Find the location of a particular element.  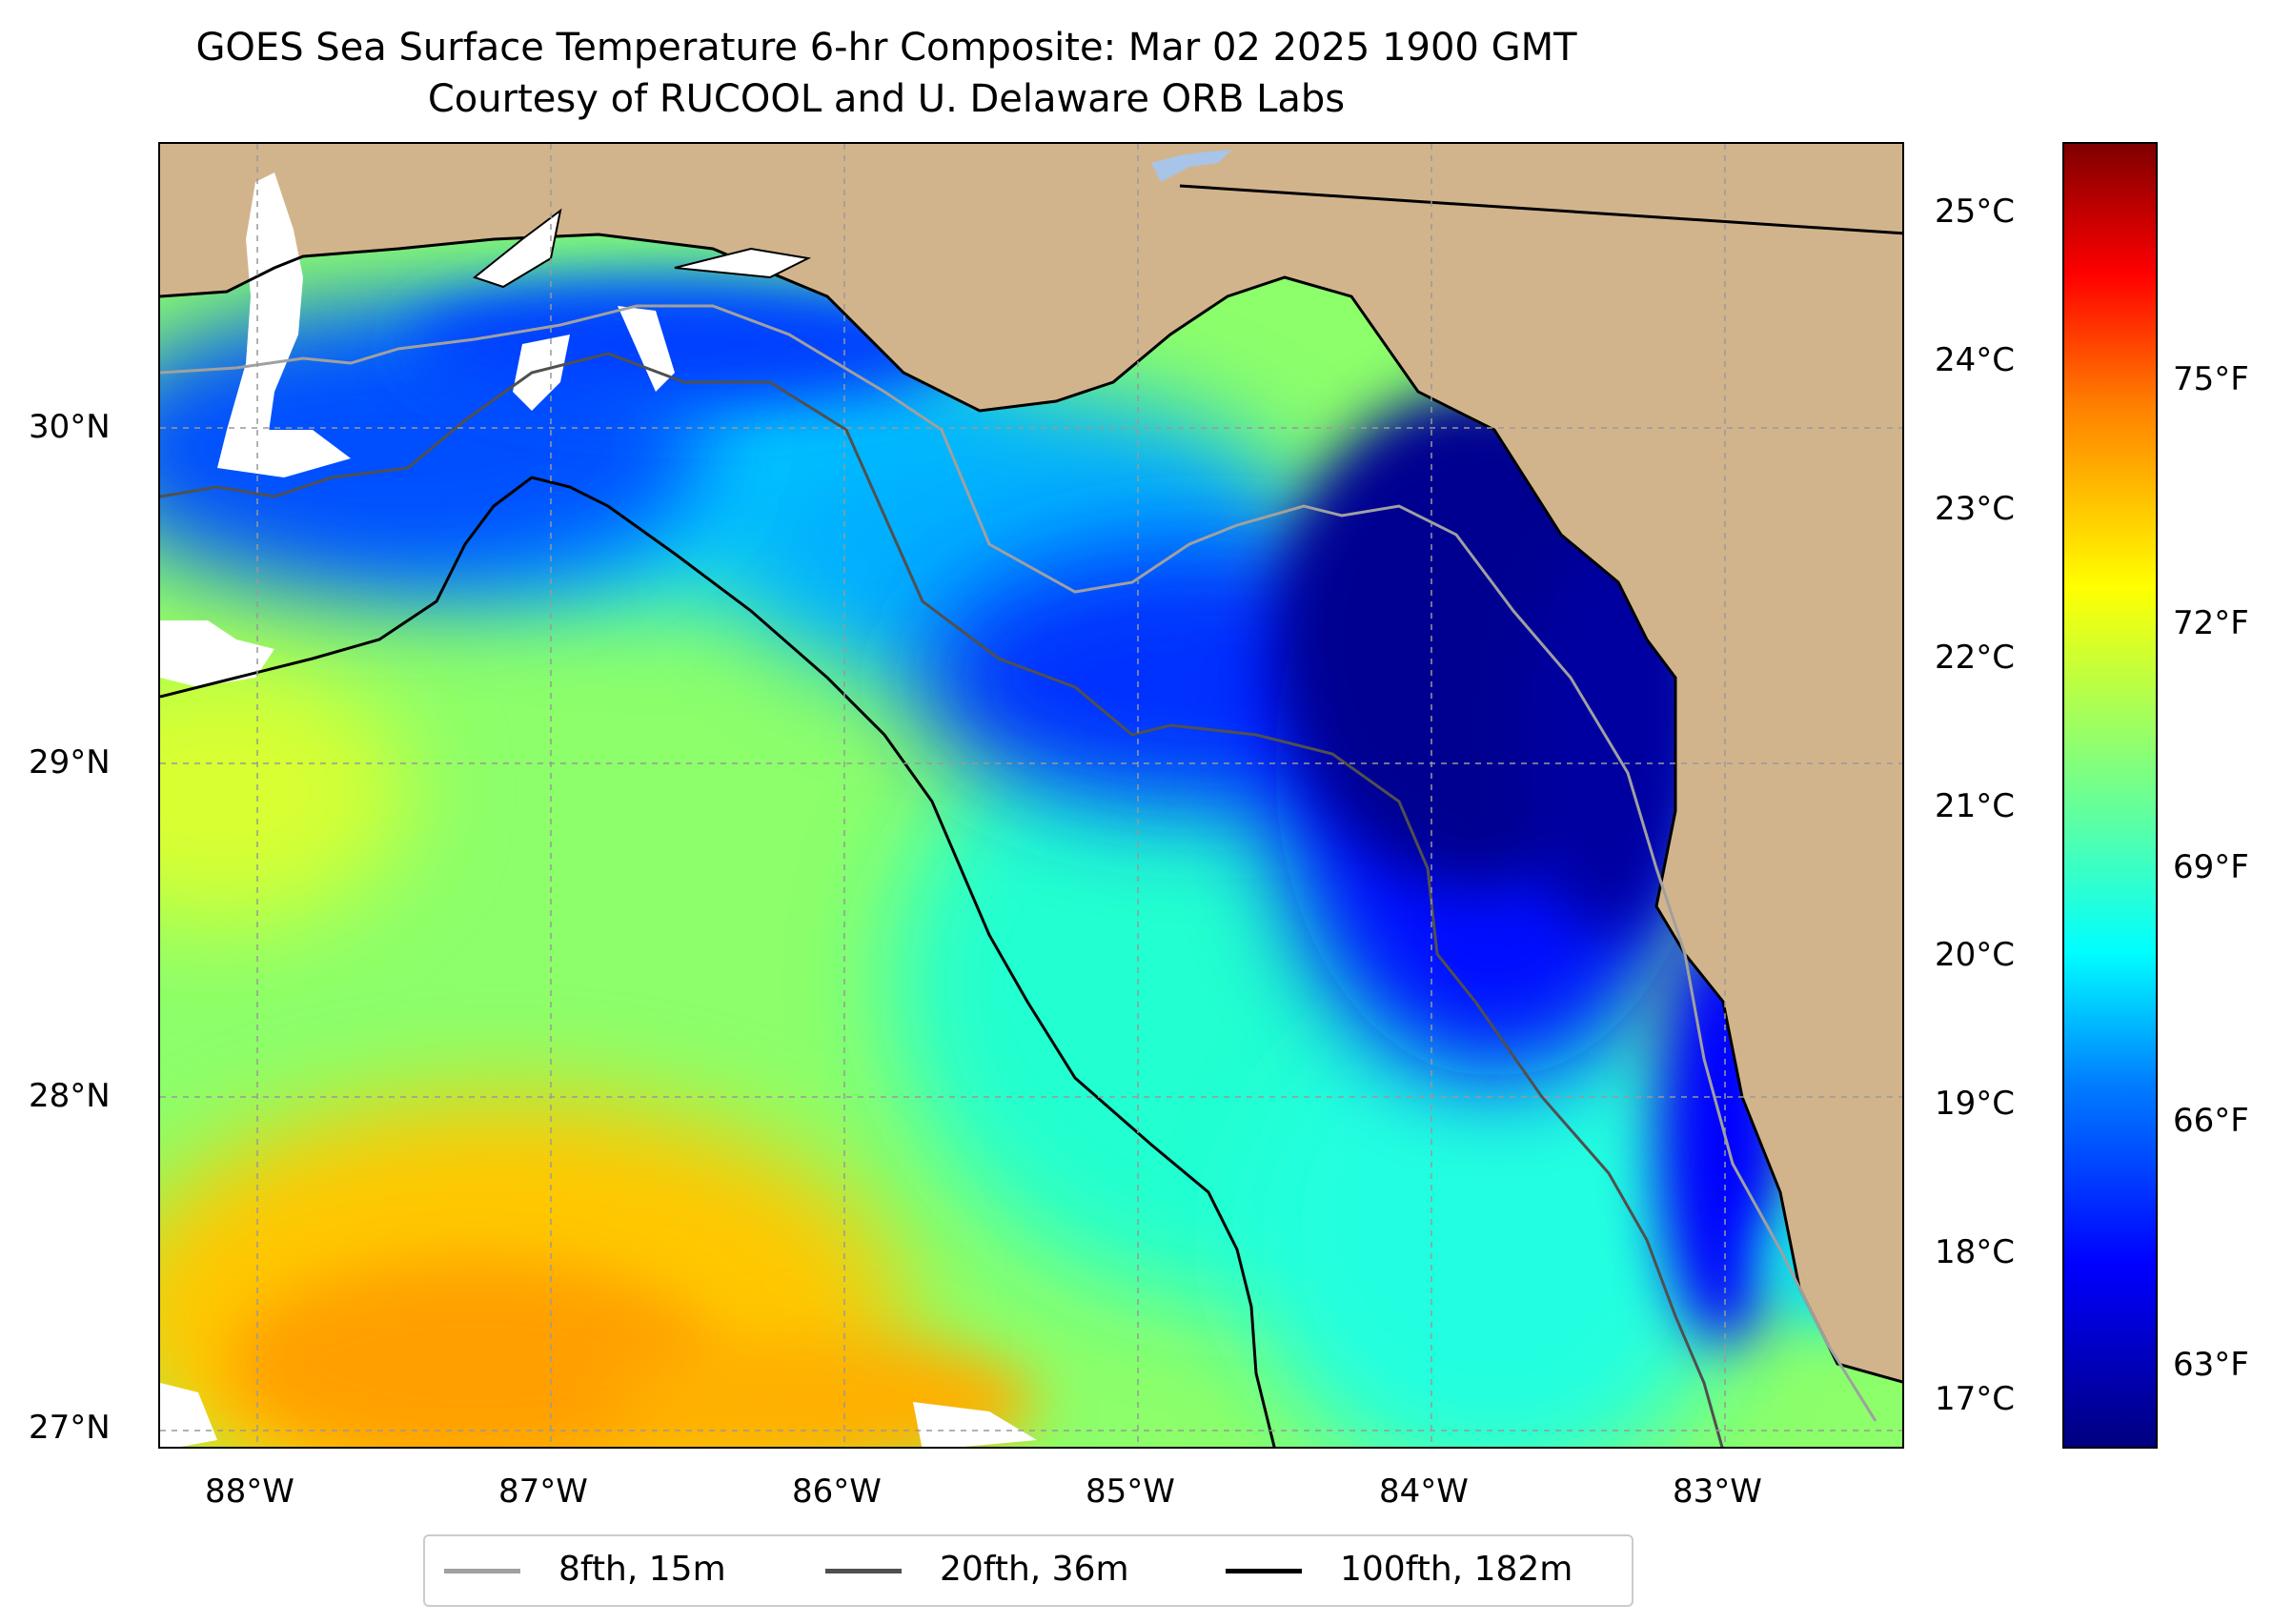

lat-label-29: 29°N is located at coordinates (70, 762).